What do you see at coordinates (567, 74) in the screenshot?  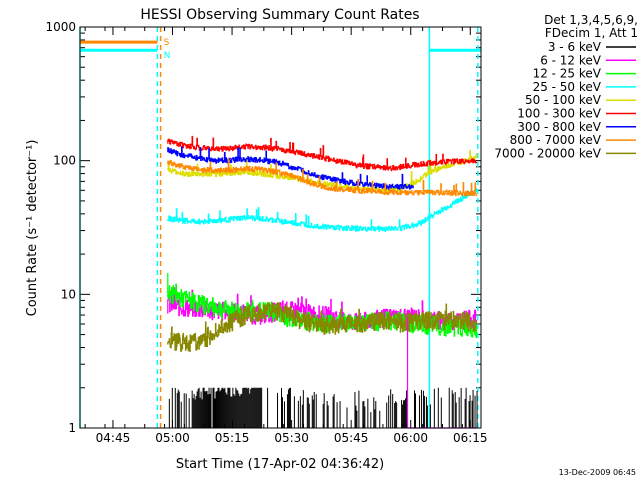 I see `legend-label: 12 - 25 keV` at bounding box center [567, 74].